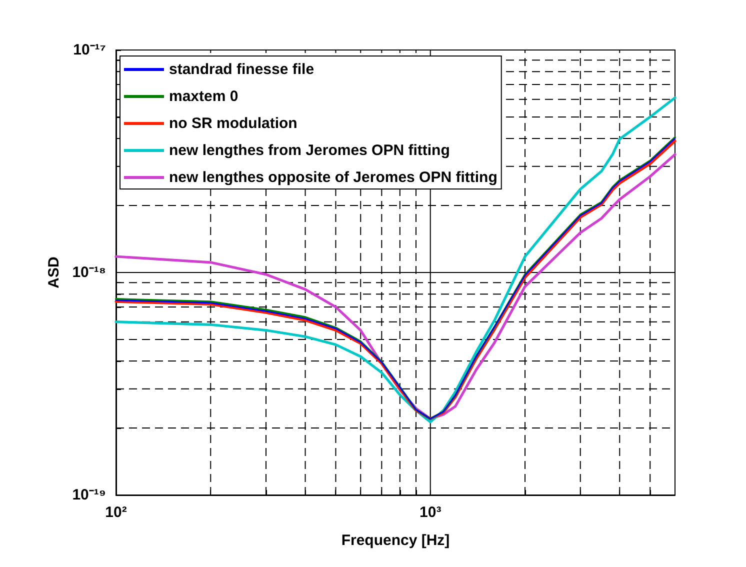 Image resolution: width=746 pixels, height=567 pixels. What do you see at coordinates (233, 123) in the screenshot?
I see `legend-label: no SR modulation` at bounding box center [233, 123].